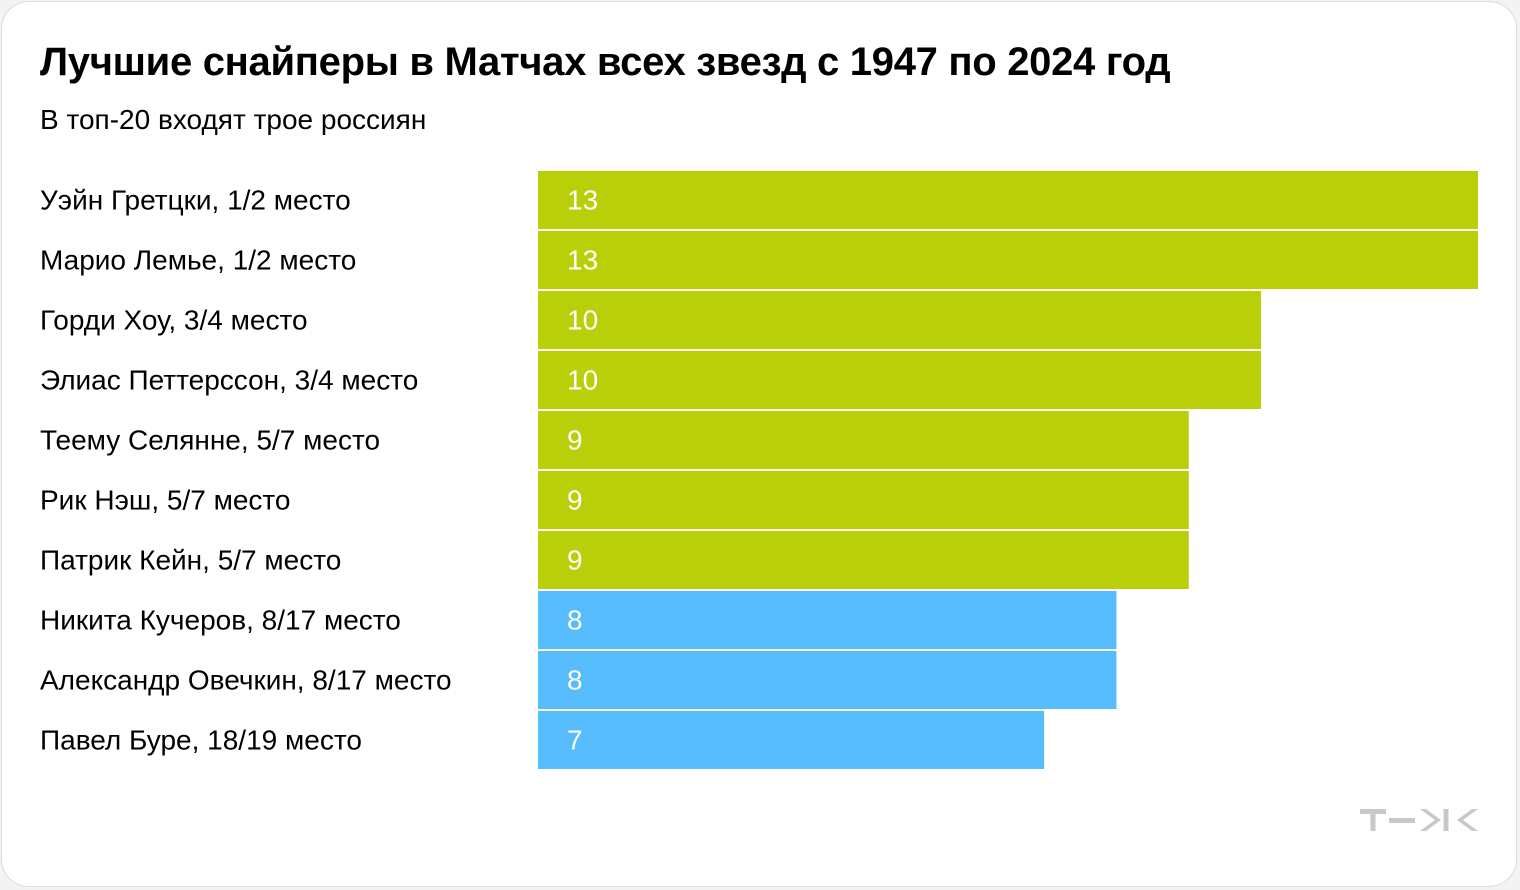 Image resolution: width=1520 pixels, height=890 pixels. What do you see at coordinates (174, 320) in the screenshot?
I see `row-label-3: Горди Хоу, 3/4 место` at bounding box center [174, 320].